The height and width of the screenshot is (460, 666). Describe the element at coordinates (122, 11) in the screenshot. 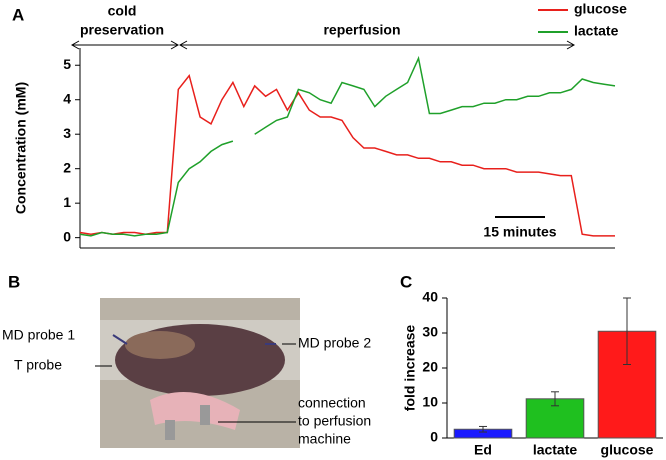

I see `annotation: cold` at that location.